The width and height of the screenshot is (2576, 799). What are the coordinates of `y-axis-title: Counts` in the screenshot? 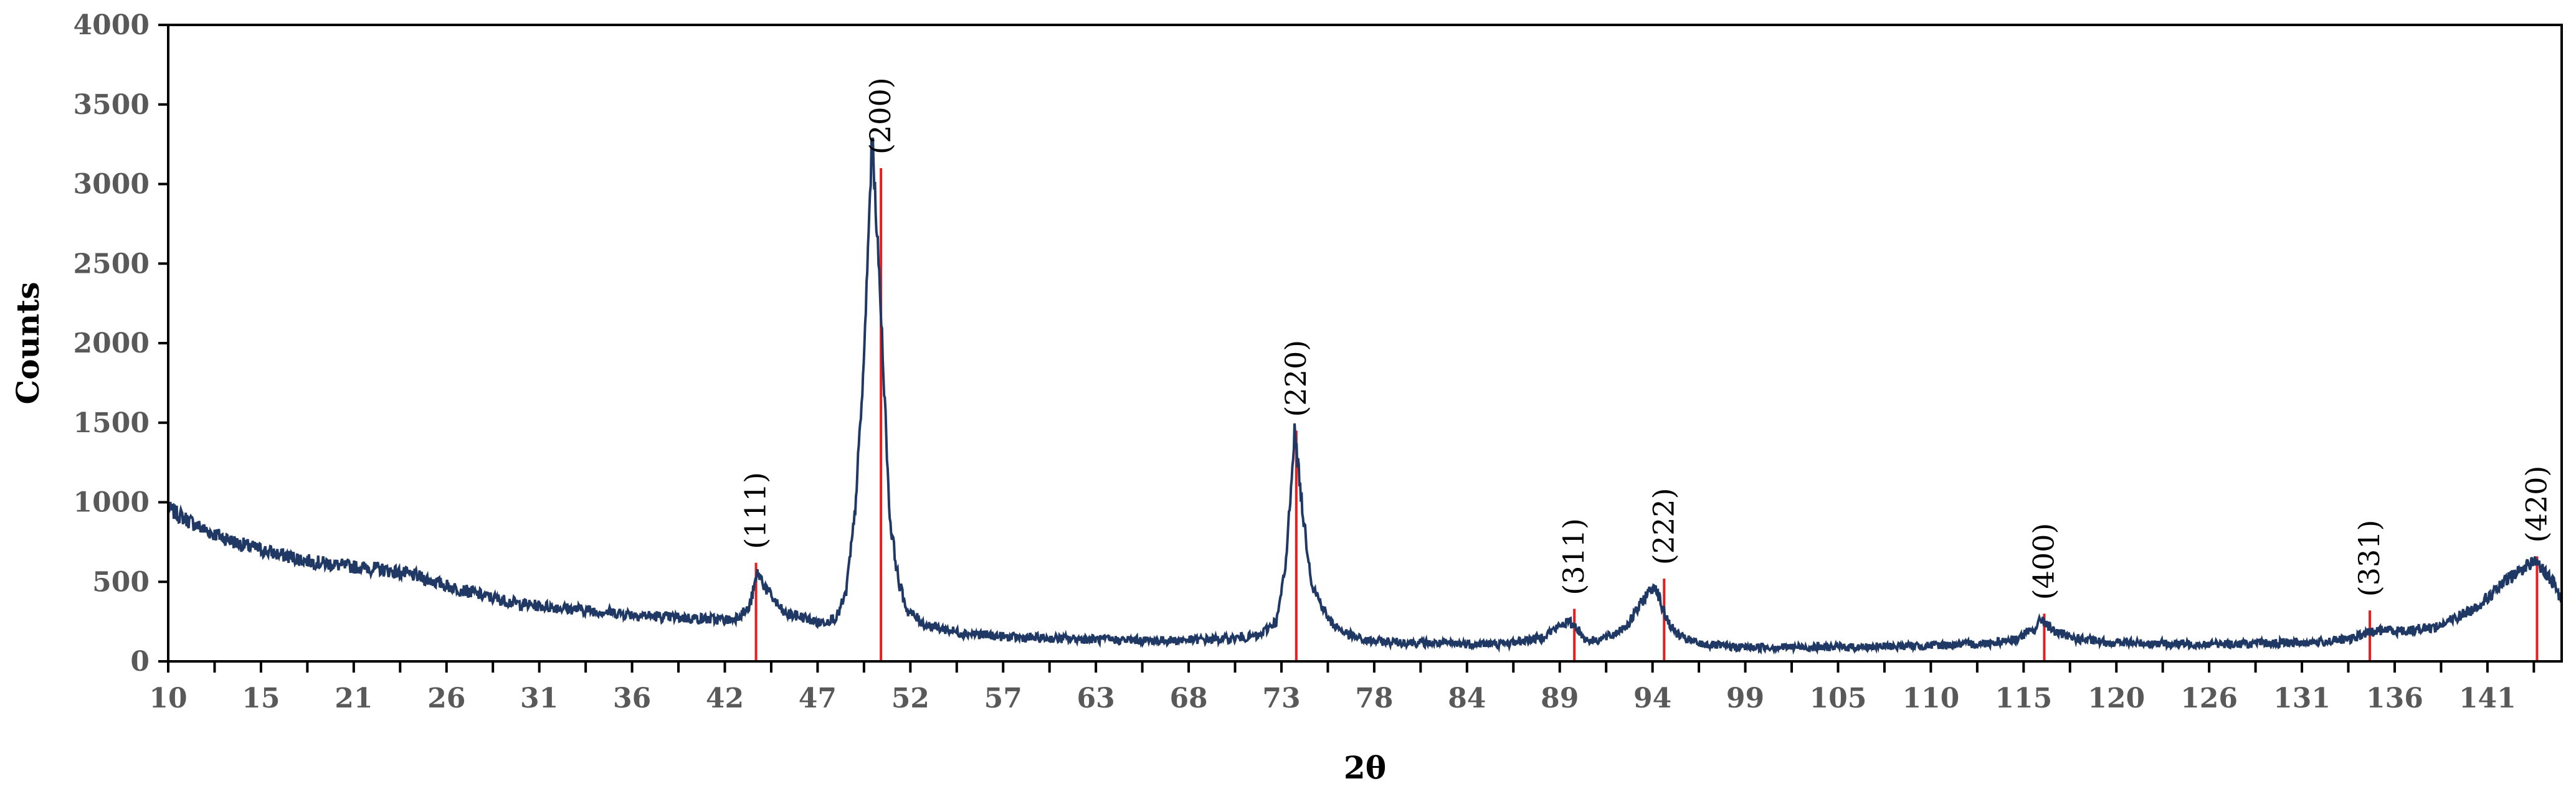 It's located at (27, 342).